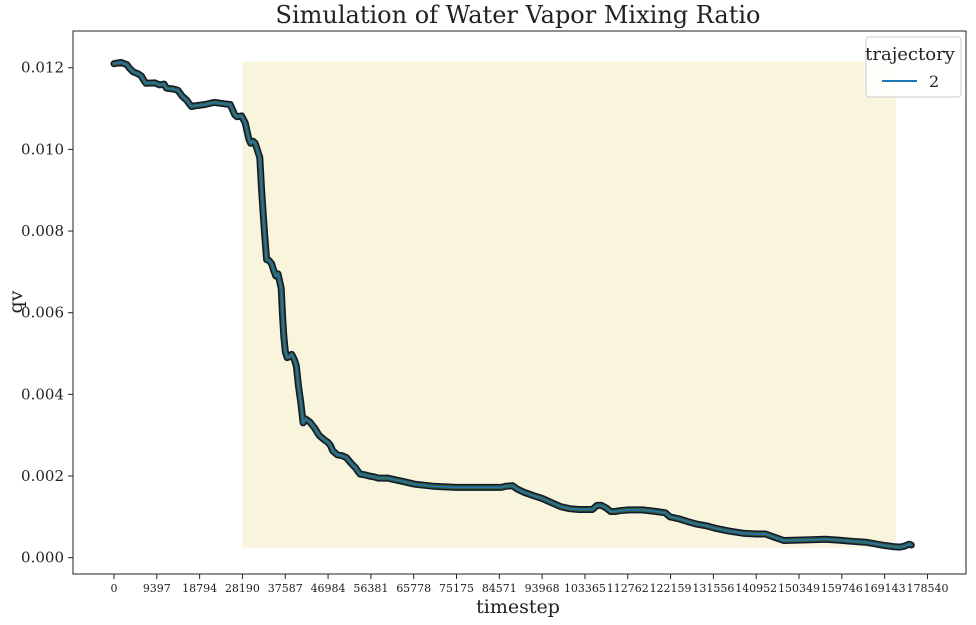 Image resolution: width=976 pixels, height=625 pixels. I want to click on y-tick-label: 0.012, so click(42, 68).